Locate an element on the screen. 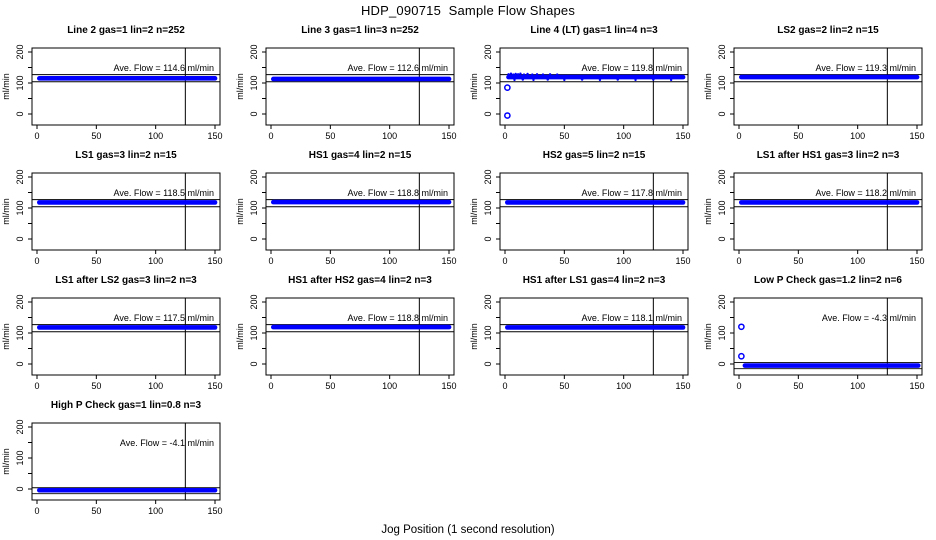 The height and width of the screenshot is (540, 936). outlier-point is located at coordinates (507, 88).